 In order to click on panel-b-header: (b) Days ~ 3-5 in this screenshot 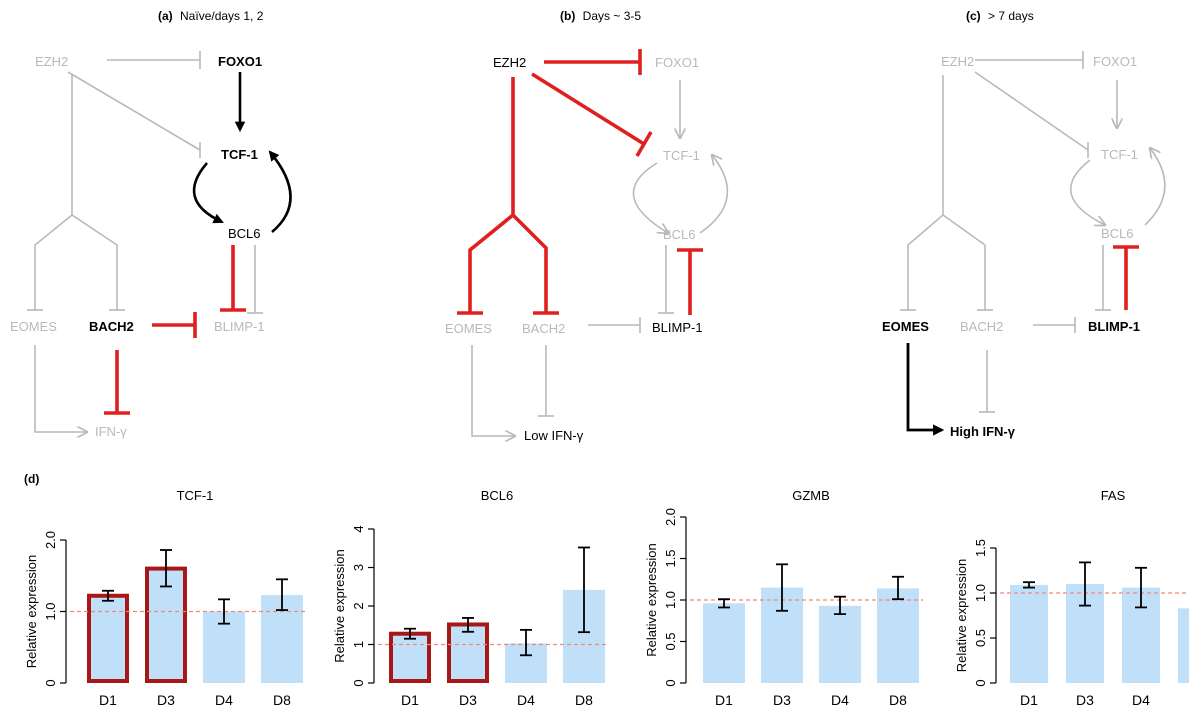, I will do `click(600, 16)`.